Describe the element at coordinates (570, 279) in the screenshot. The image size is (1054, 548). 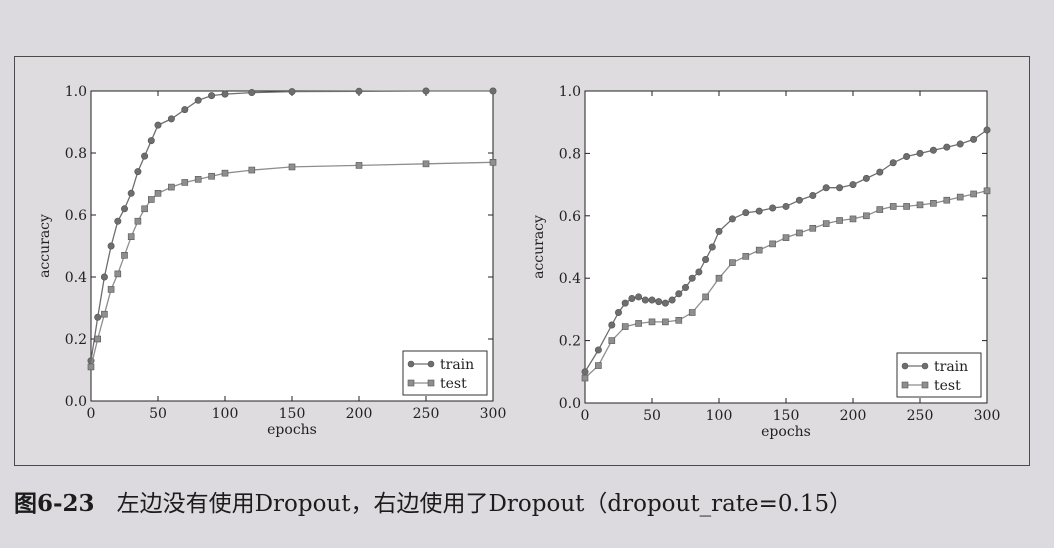
I see `y-tick-label: 0.4` at that location.